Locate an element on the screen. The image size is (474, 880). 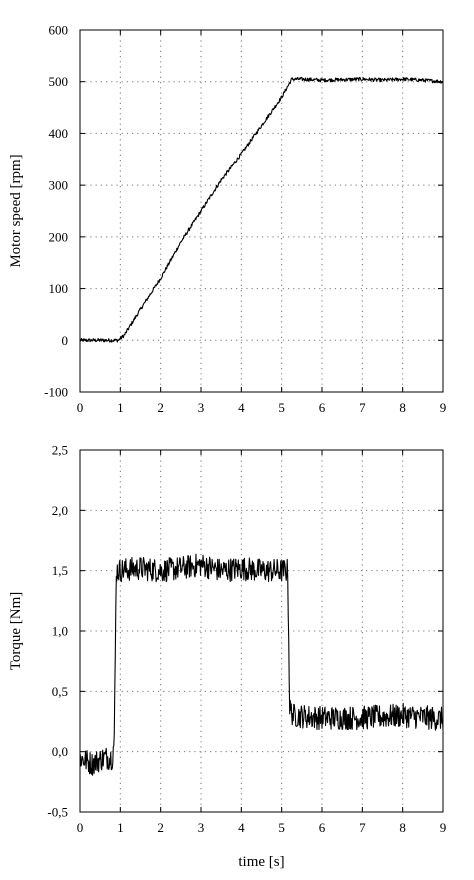
y-tick-label: 500 is located at coordinates (59, 81).